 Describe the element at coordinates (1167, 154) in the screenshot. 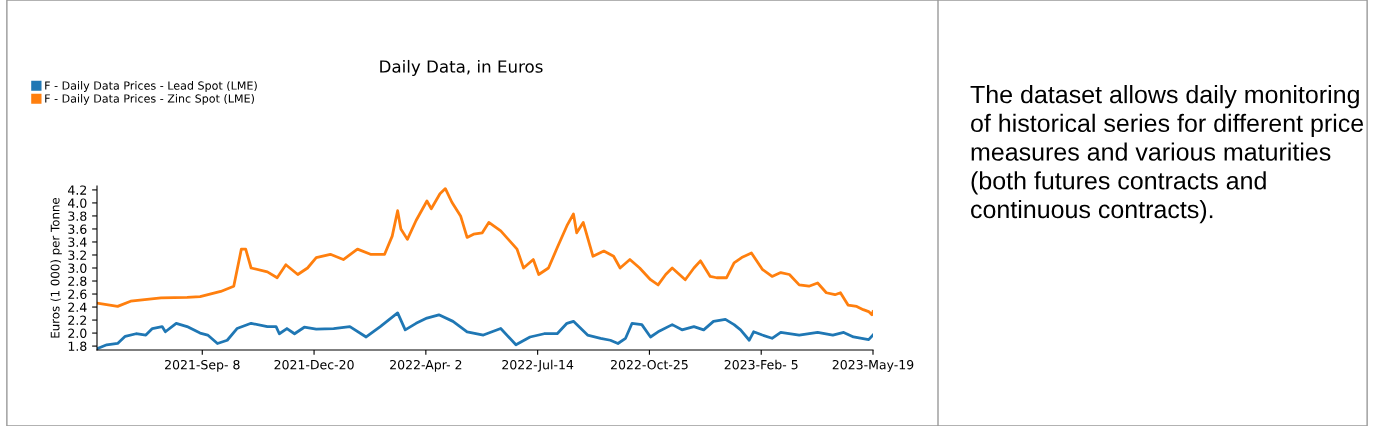

I see `text: The dataset allows daily monitoring of historical series for different price measures and various maturities (both futures contracts and continuous contracts).` at that location.